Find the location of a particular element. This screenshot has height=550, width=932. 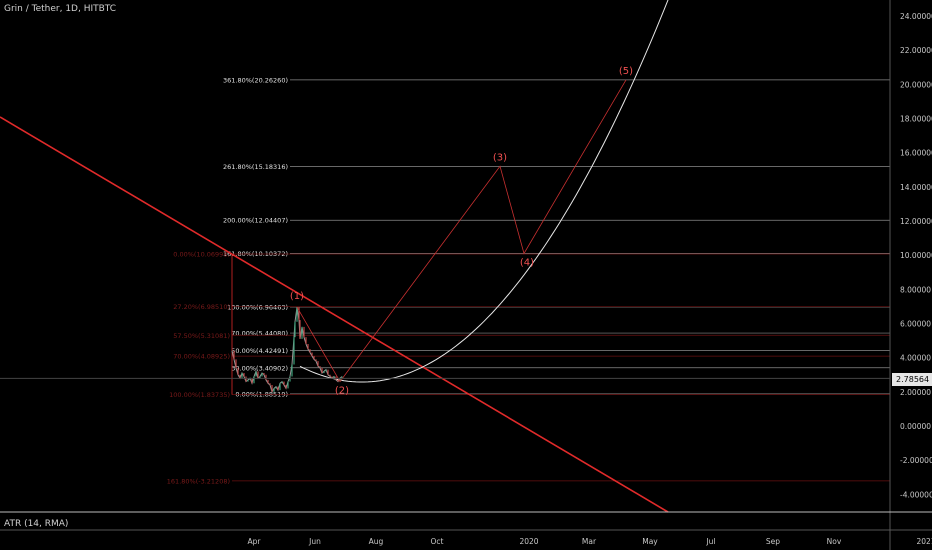

y-tick-label: 2.00000 is located at coordinates (915, 392).